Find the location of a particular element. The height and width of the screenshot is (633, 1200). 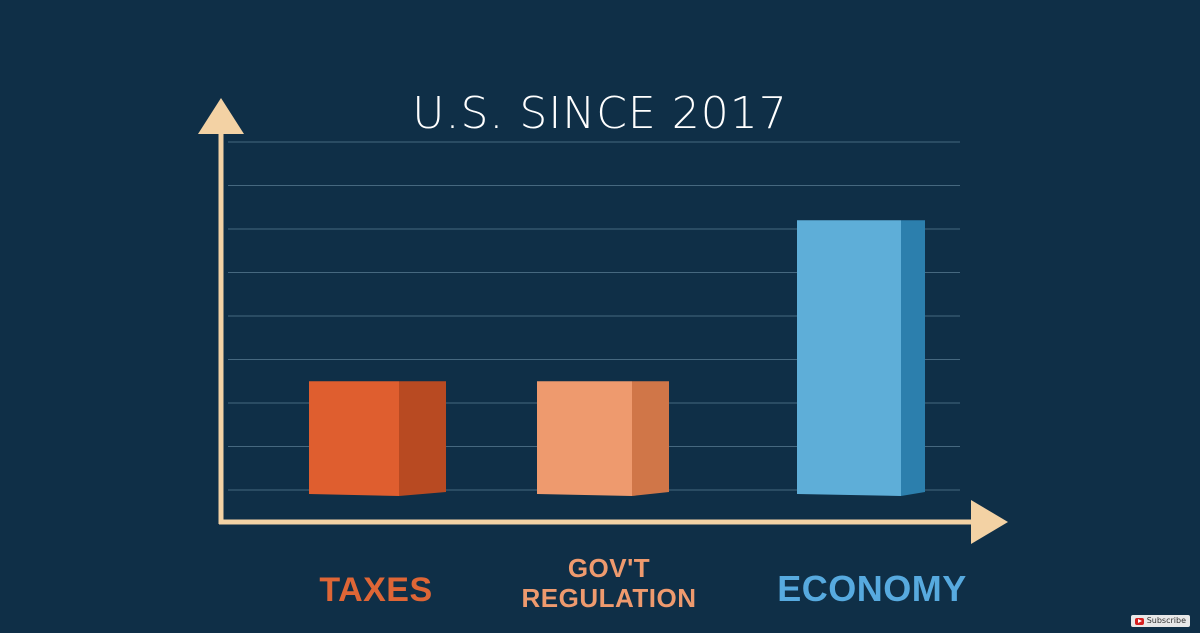

category-label: GOV'T REGULATION is located at coordinates (609, 583).